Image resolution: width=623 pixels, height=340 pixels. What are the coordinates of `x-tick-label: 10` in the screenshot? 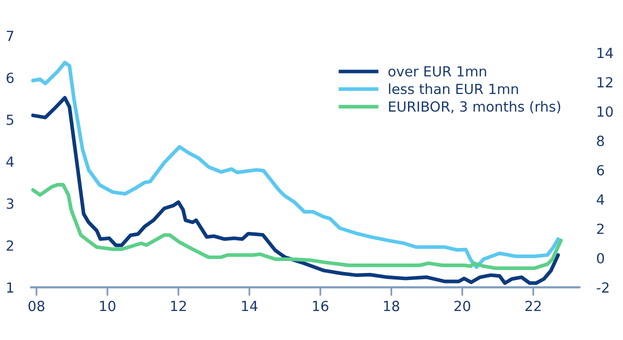 It's located at (108, 306).